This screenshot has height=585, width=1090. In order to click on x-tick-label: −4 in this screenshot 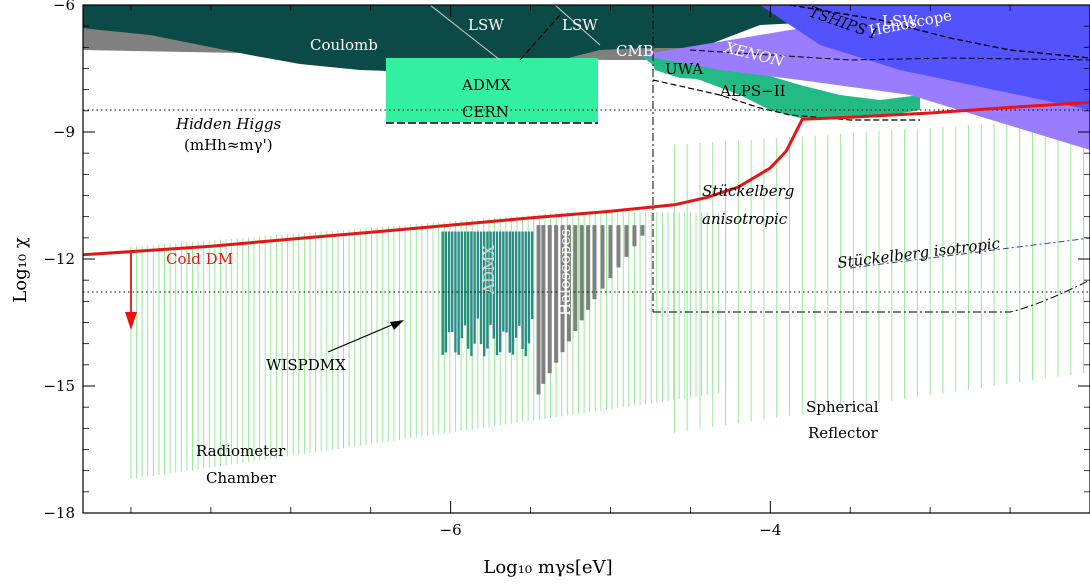, I will do `click(770, 530)`.